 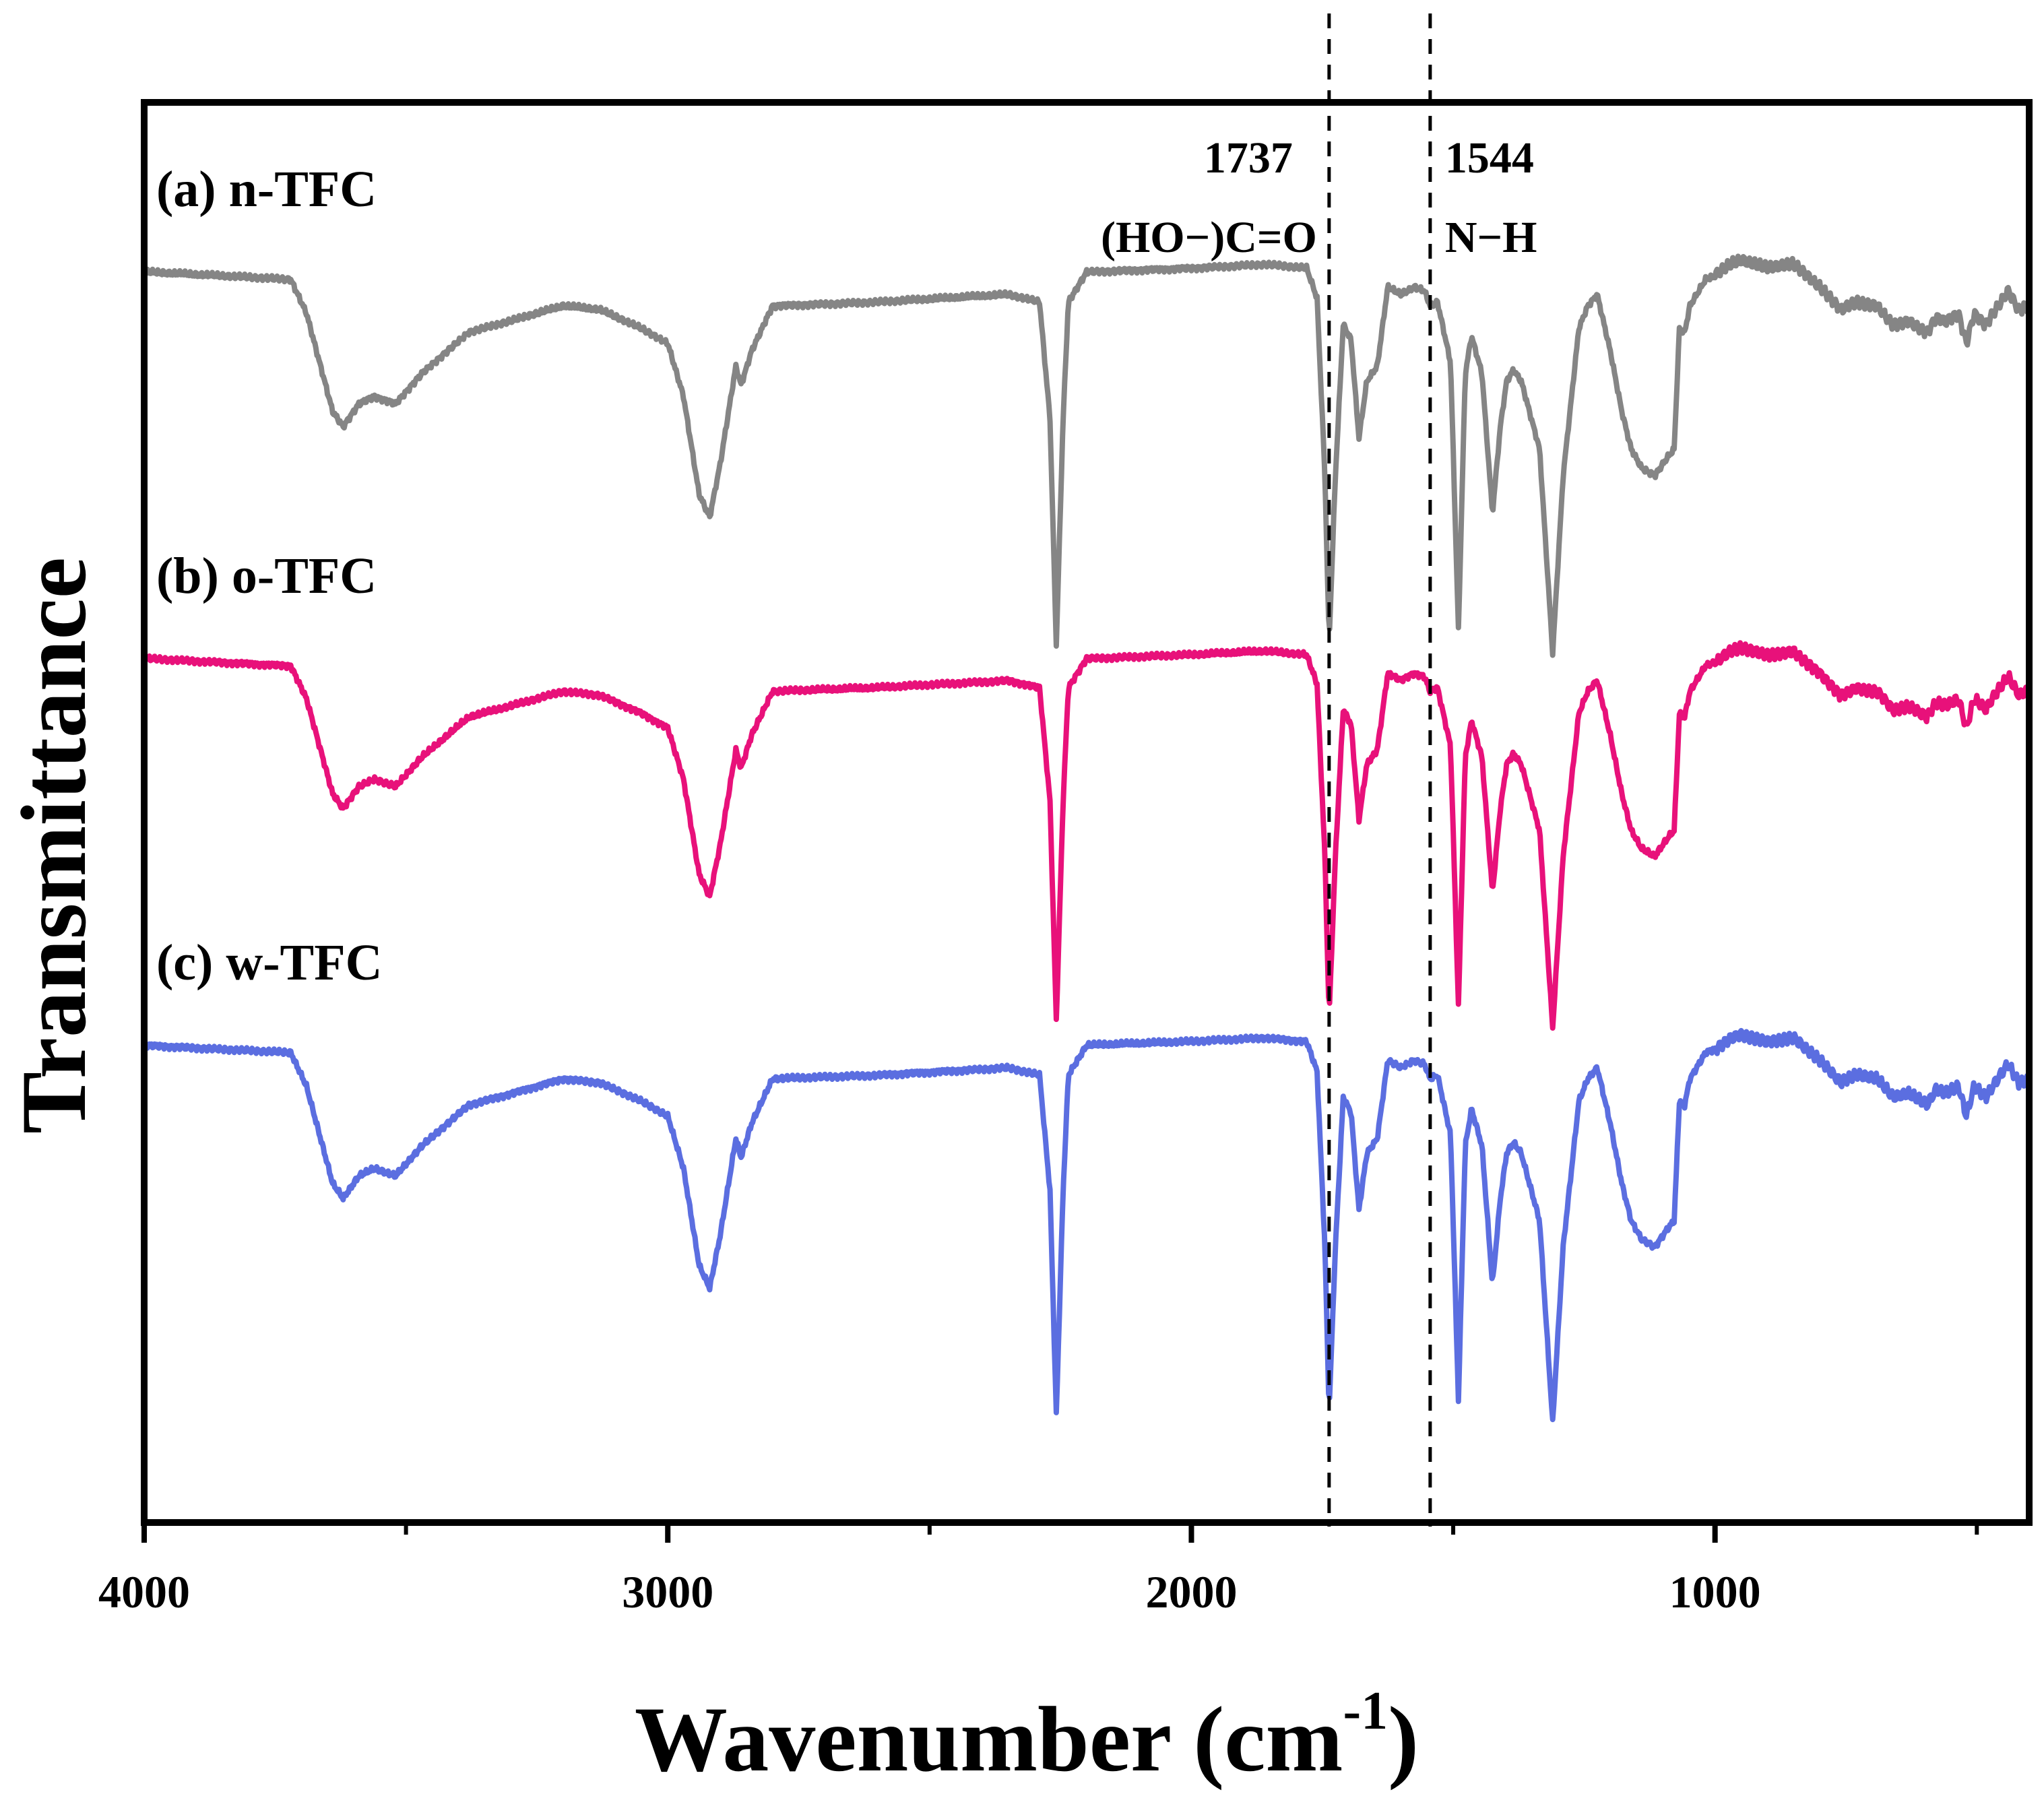 I want to click on x-tick-label-3000: 3000, so click(x=667, y=1591).